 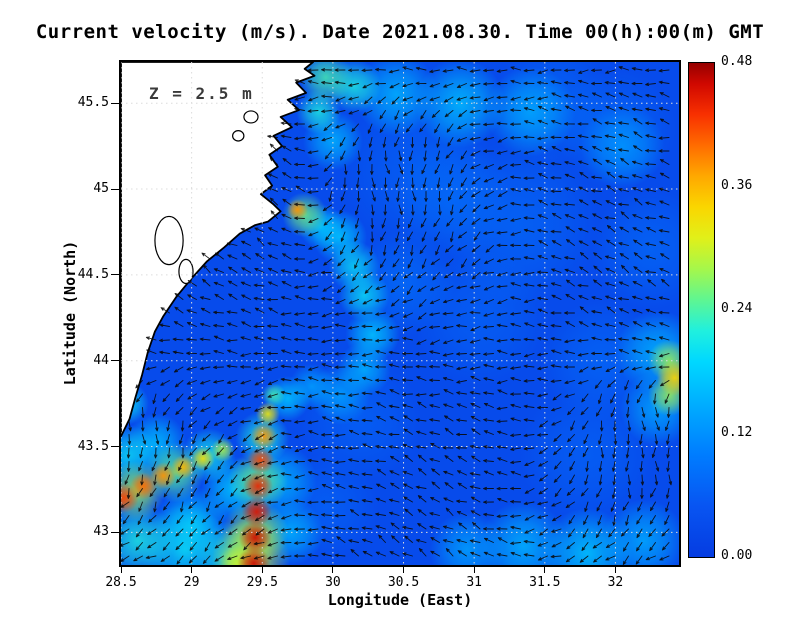 I want to click on x-tick-label: 28.5, so click(x=121, y=582).